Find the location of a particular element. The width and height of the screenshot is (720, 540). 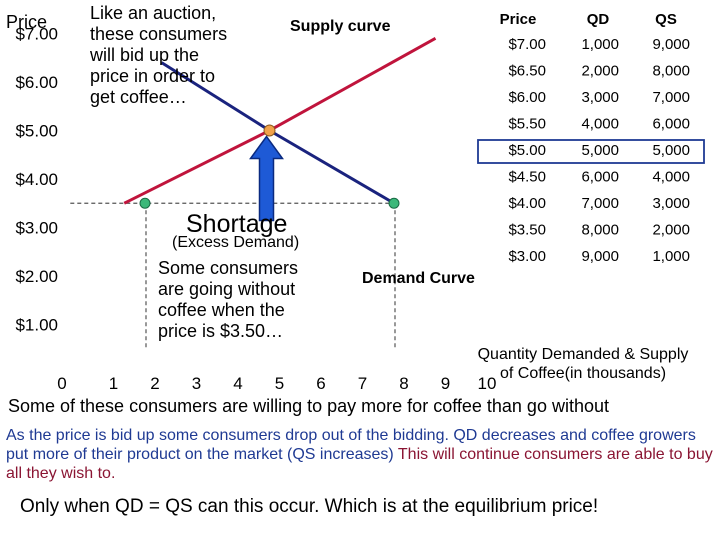

table-cell: $5.50 is located at coordinates (527, 124).